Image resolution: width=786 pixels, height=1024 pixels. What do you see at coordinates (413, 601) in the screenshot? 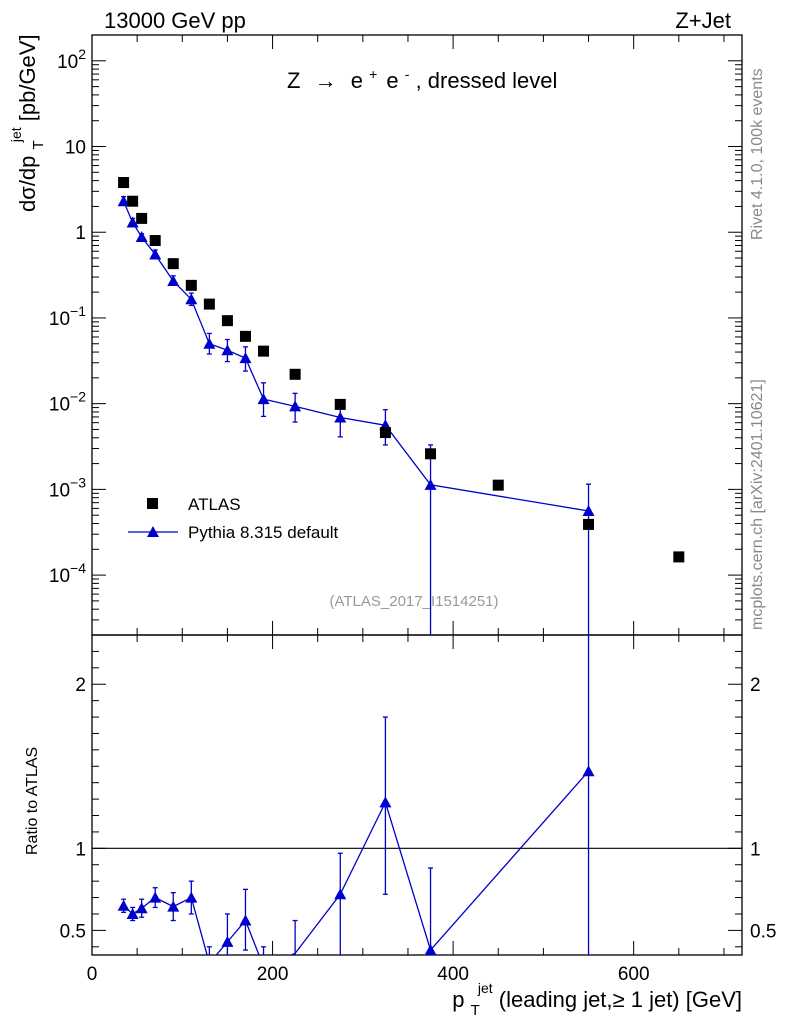
I see `analysis-label: (ATLAS_2017_I1514251)` at bounding box center [413, 601].